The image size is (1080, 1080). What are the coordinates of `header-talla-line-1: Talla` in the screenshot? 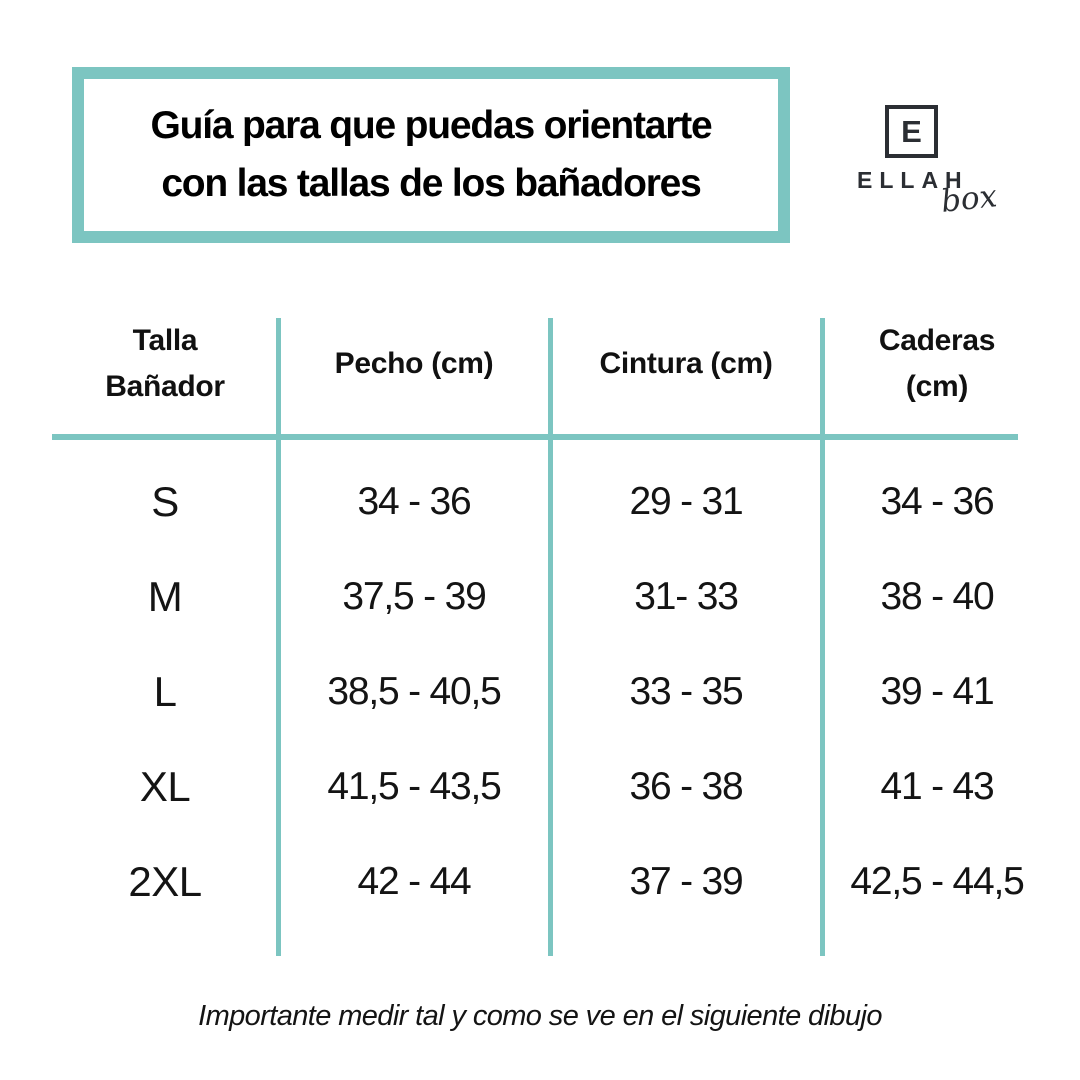 It's located at (165, 340).